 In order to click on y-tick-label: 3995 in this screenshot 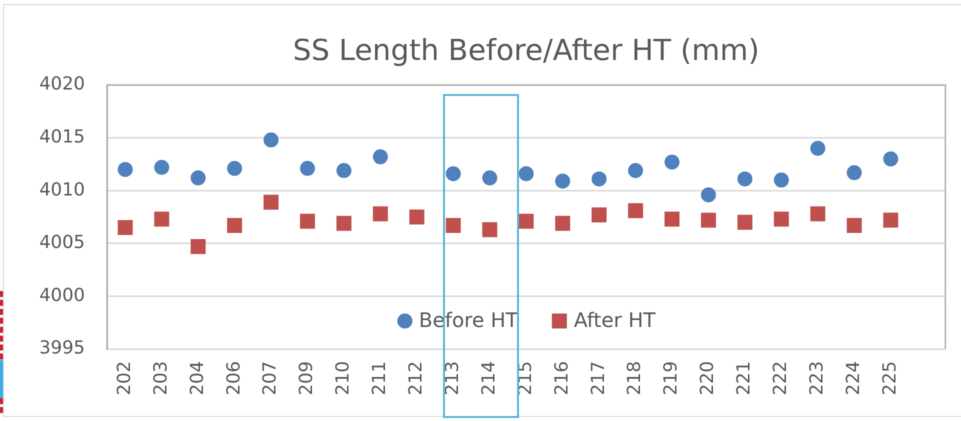, I will do `click(62, 348)`.